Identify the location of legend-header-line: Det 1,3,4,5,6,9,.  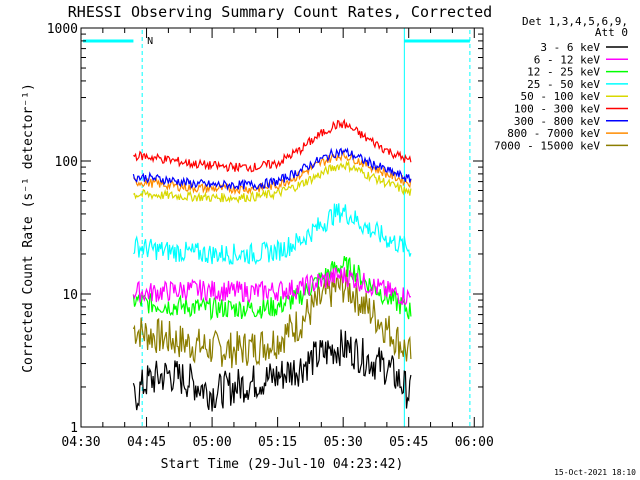
(575, 21).